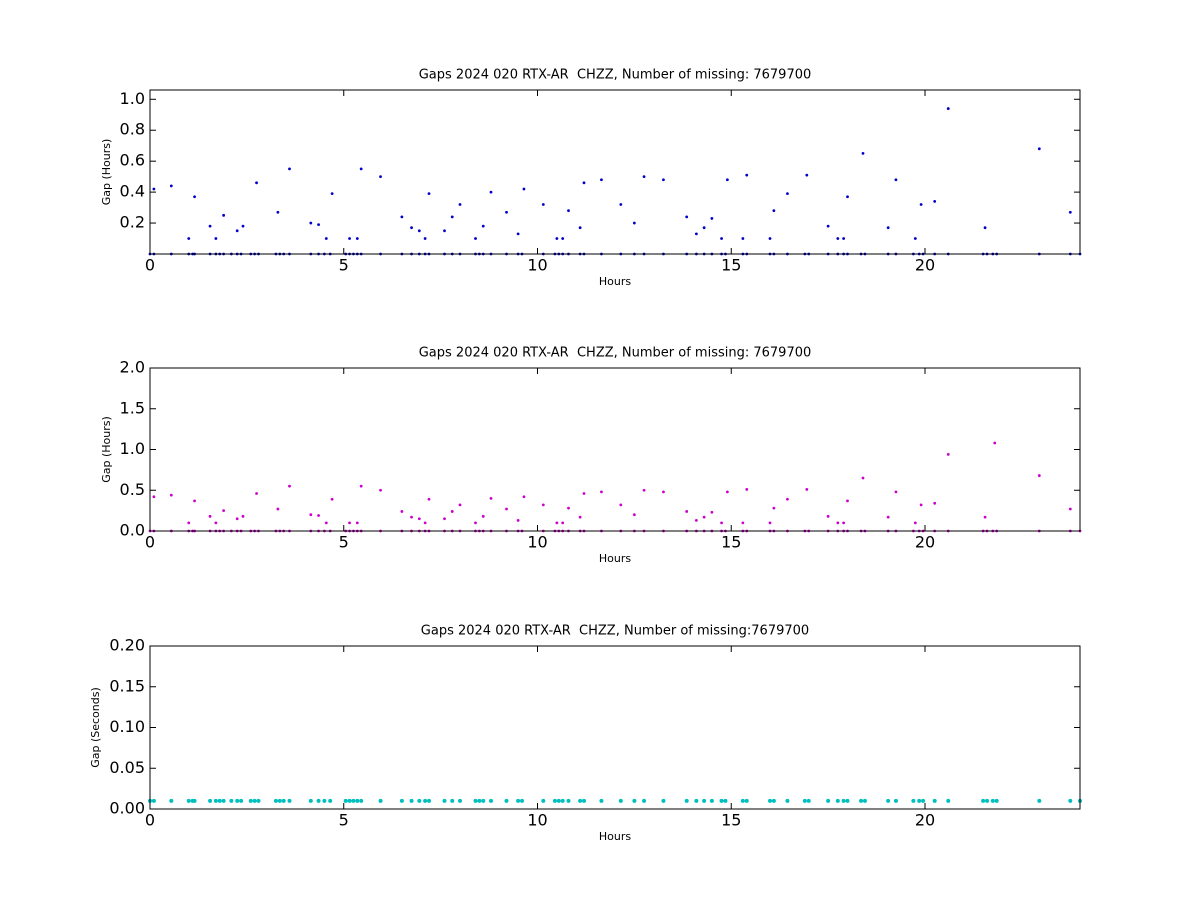 Image resolution: width=1200 pixels, height=900 pixels. What do you see at coordinates (731, 820) in the screenshot?
I see `x-tick-label: 15` at bounding box center [731, 820].